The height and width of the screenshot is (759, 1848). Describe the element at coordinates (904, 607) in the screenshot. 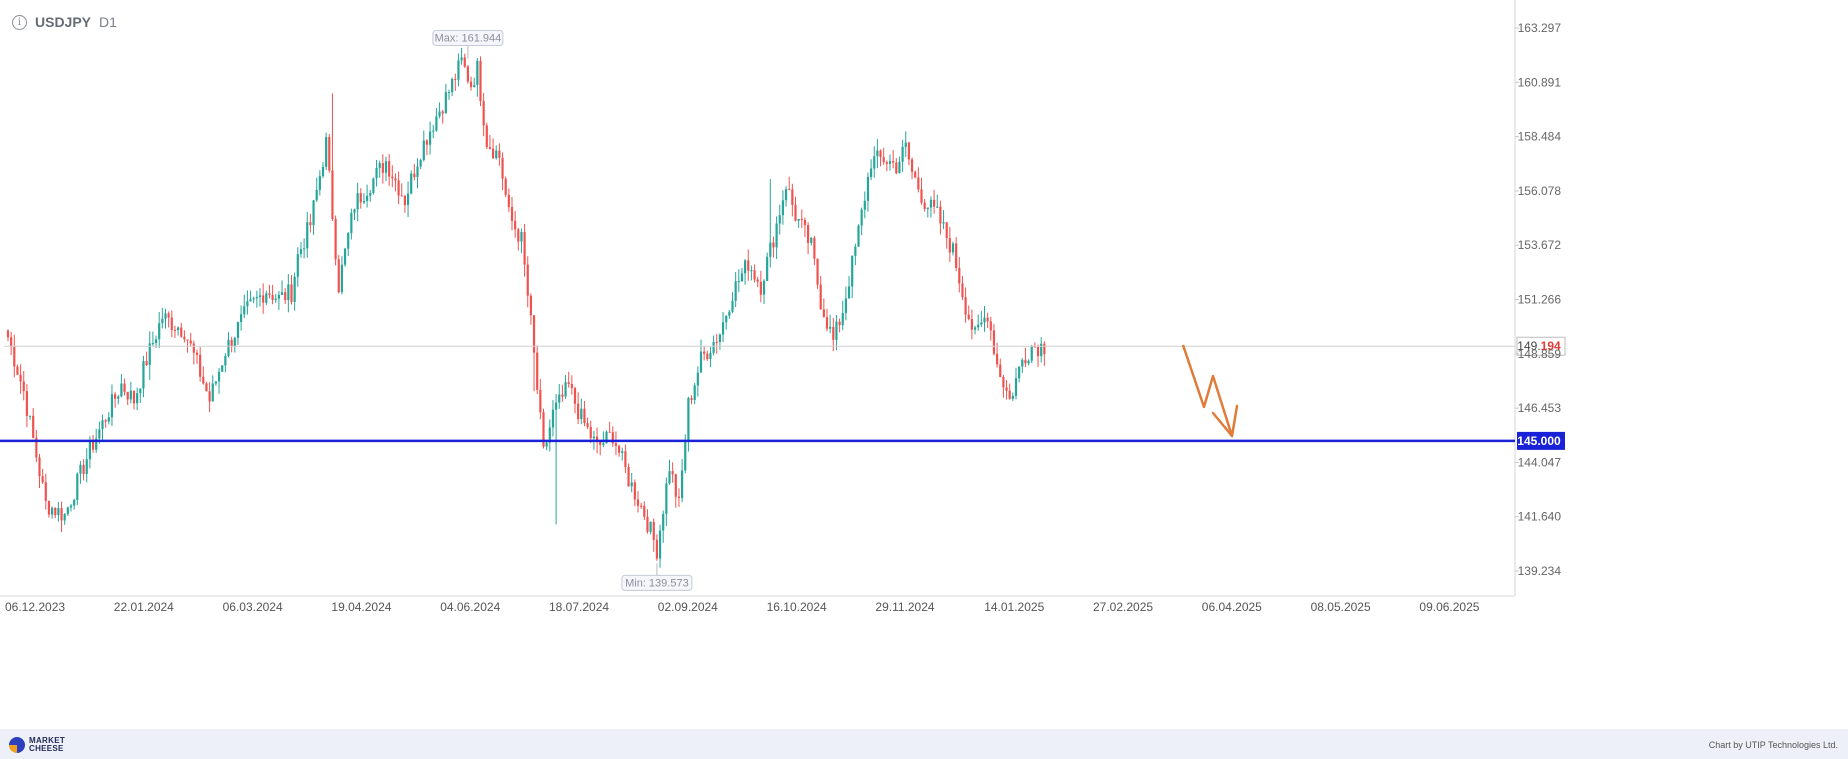

I see `time-tick-label: 29.11.2024` at that location.